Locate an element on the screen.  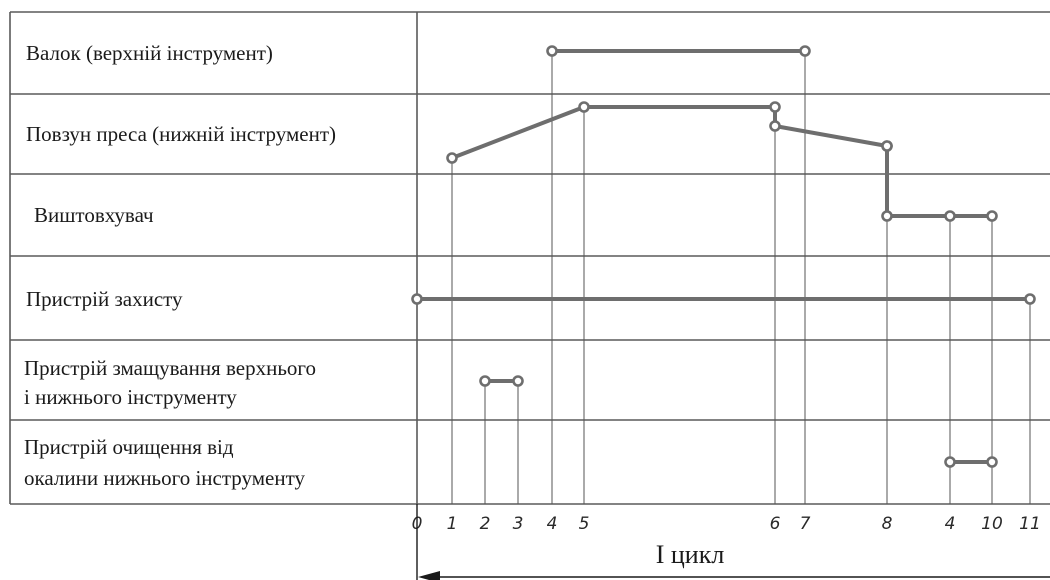
cycle-arrow-head is located at coordinates (429, 575).